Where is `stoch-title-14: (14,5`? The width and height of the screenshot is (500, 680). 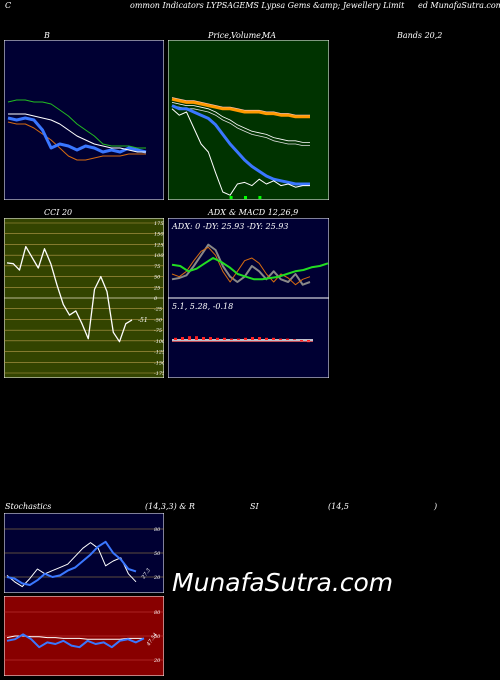 stoch-title-14: (14,5 is located at coordinates (338, 506).